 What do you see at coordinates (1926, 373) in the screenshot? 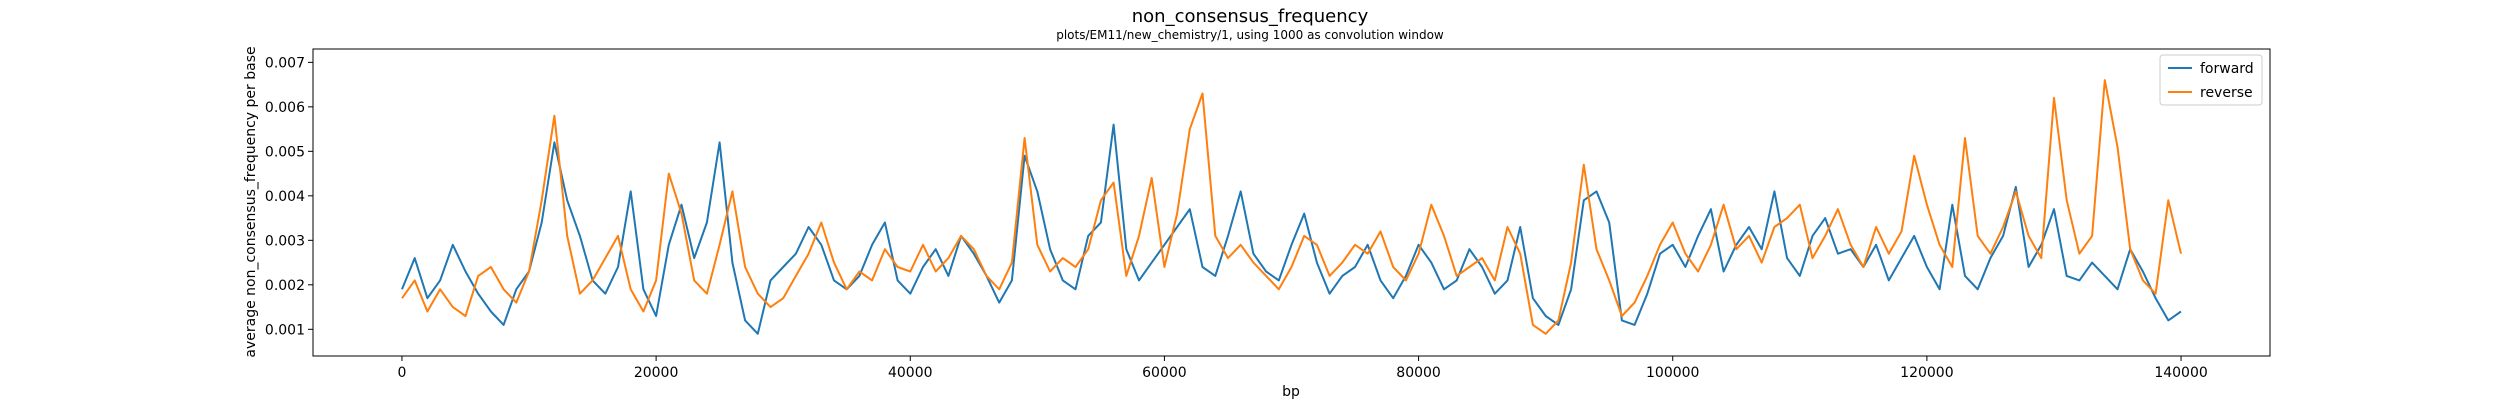
I see `x-tick-label: 120000` at bounding box center [1926, 373].